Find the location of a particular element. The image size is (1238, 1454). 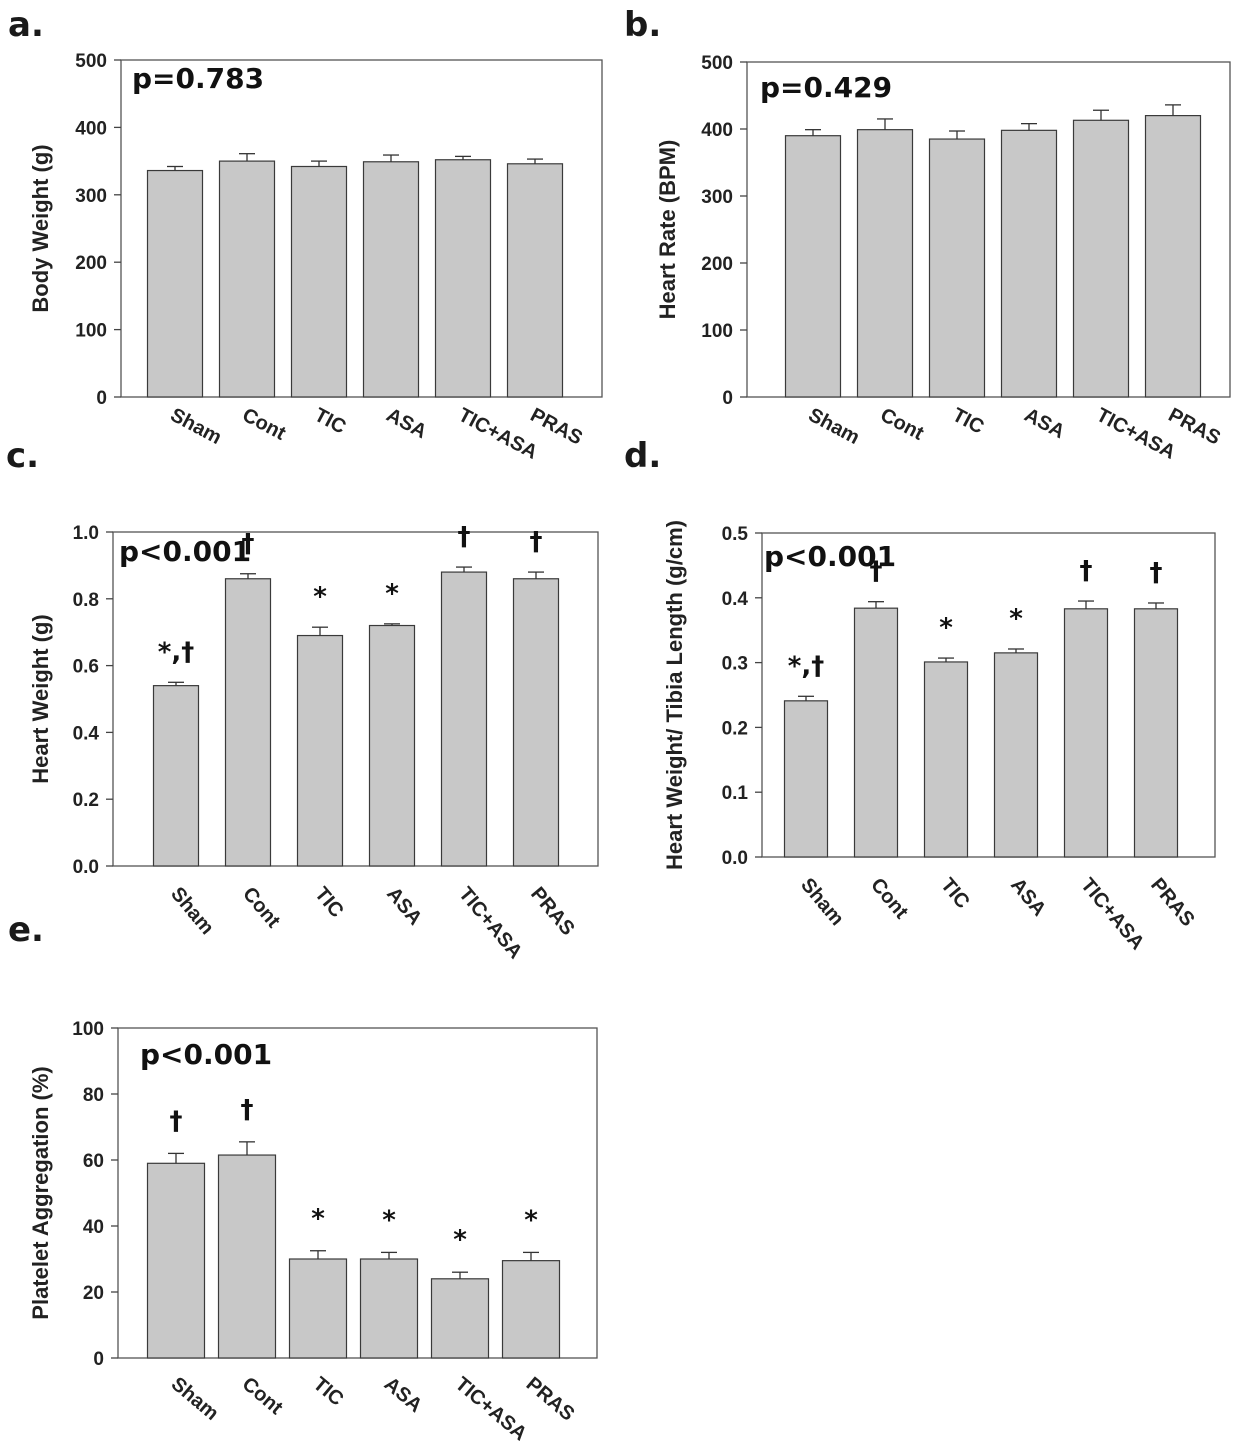

y-tick-label: 20 is located at coordinates (93, 1293).